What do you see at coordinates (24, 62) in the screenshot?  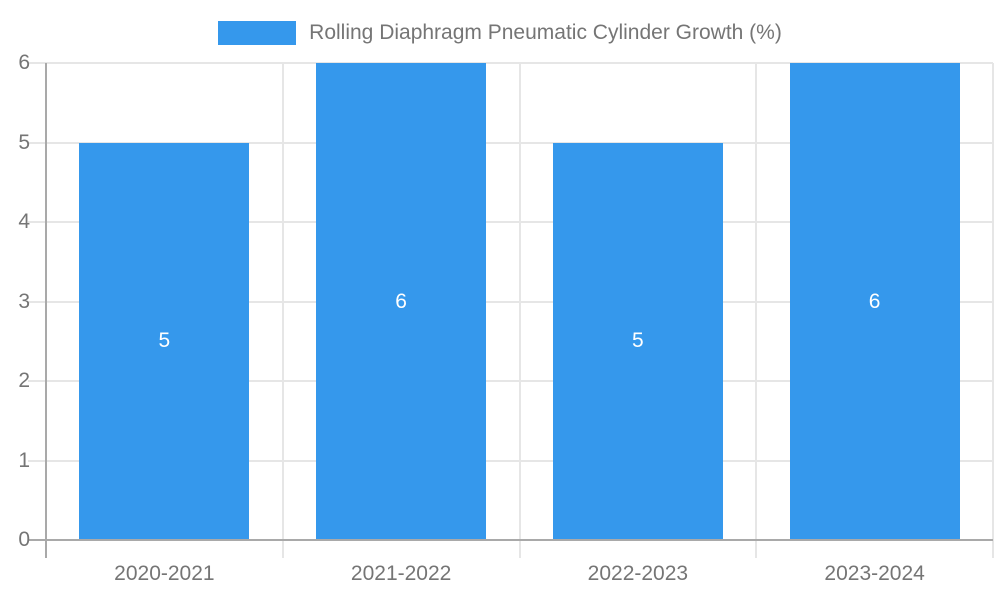 I see `y-tick-label: 6` at bounding box center [24, 62].